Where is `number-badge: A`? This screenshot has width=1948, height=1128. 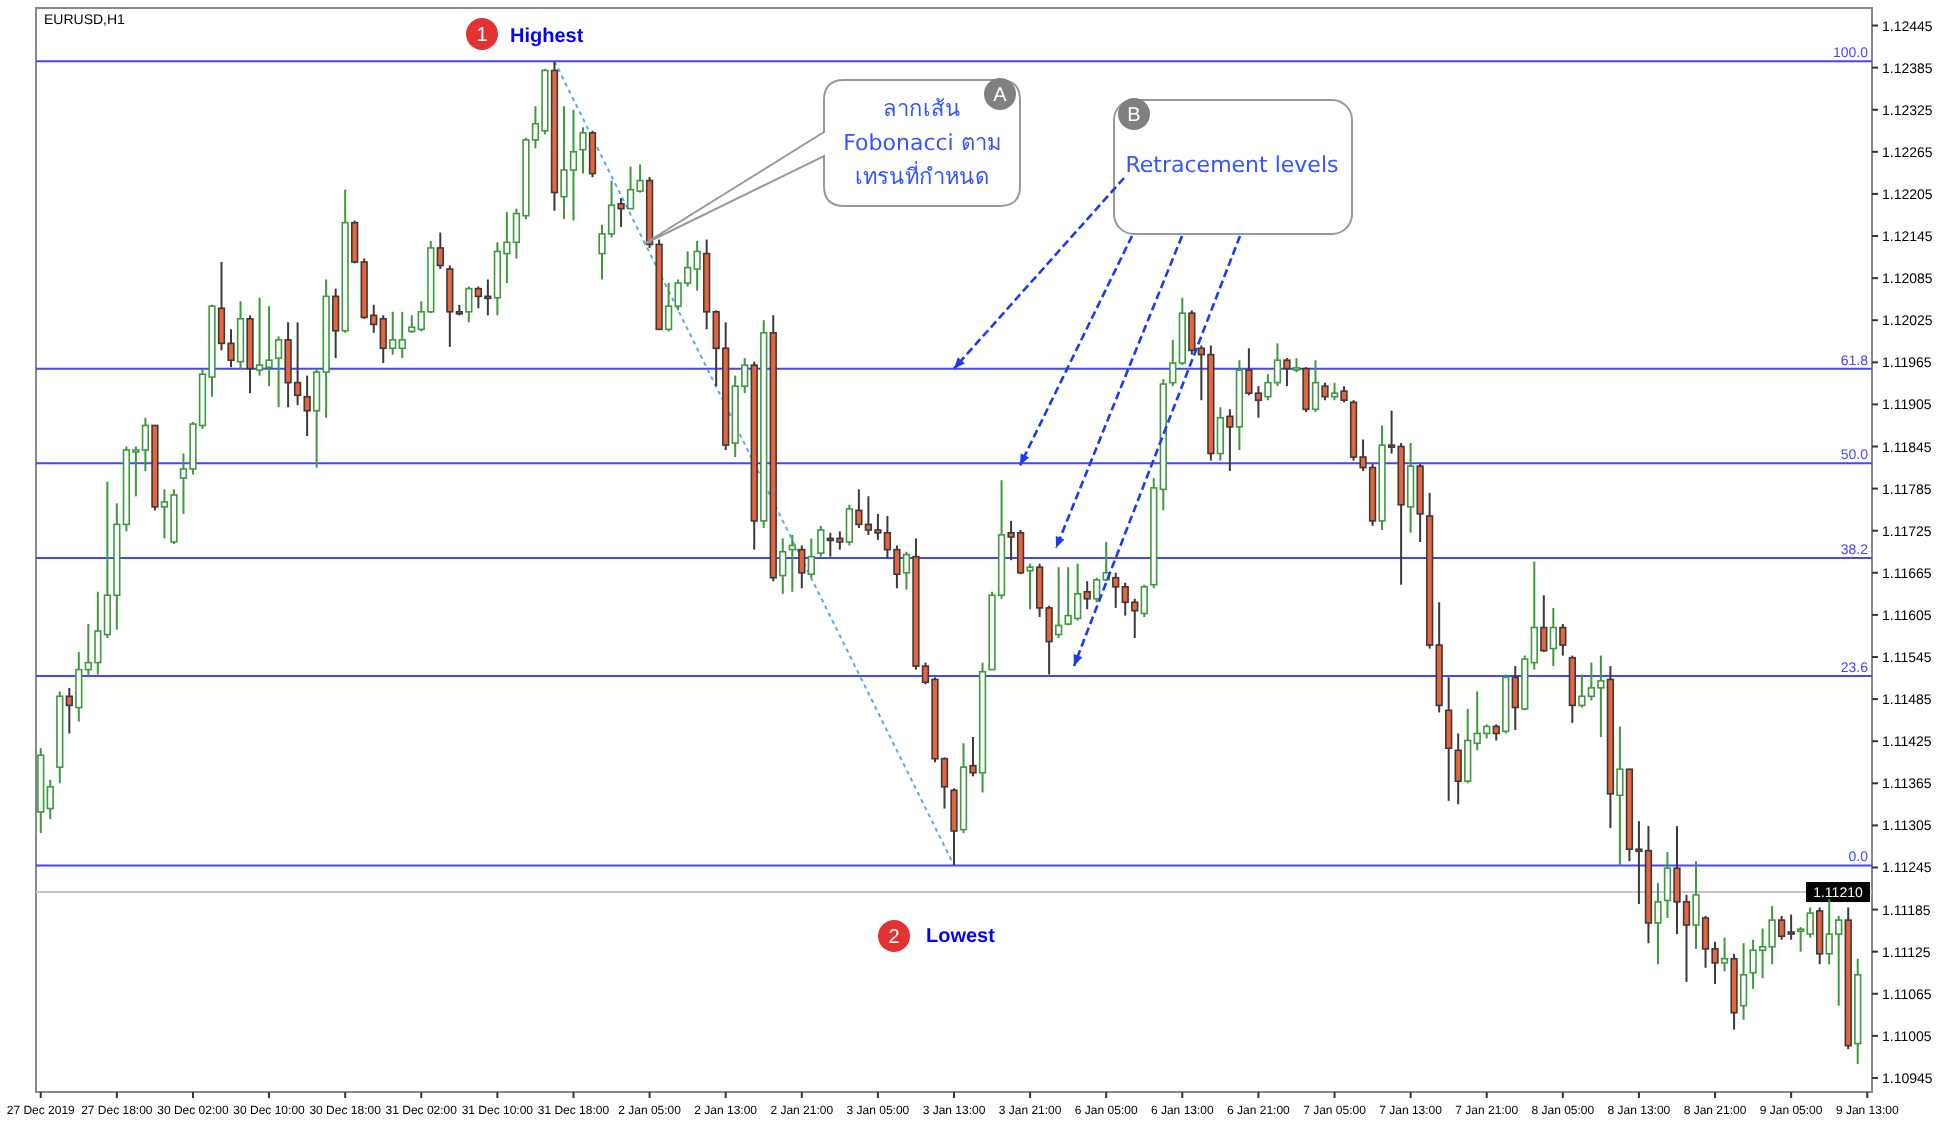
number-badge: A is located at coordinates (1000, 94).